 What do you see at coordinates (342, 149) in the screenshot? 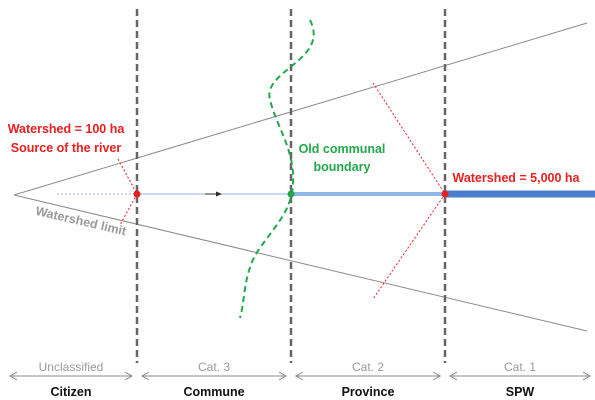
I see `old-boundary-label-line1: Old communal` at bounding box center [342, 149].